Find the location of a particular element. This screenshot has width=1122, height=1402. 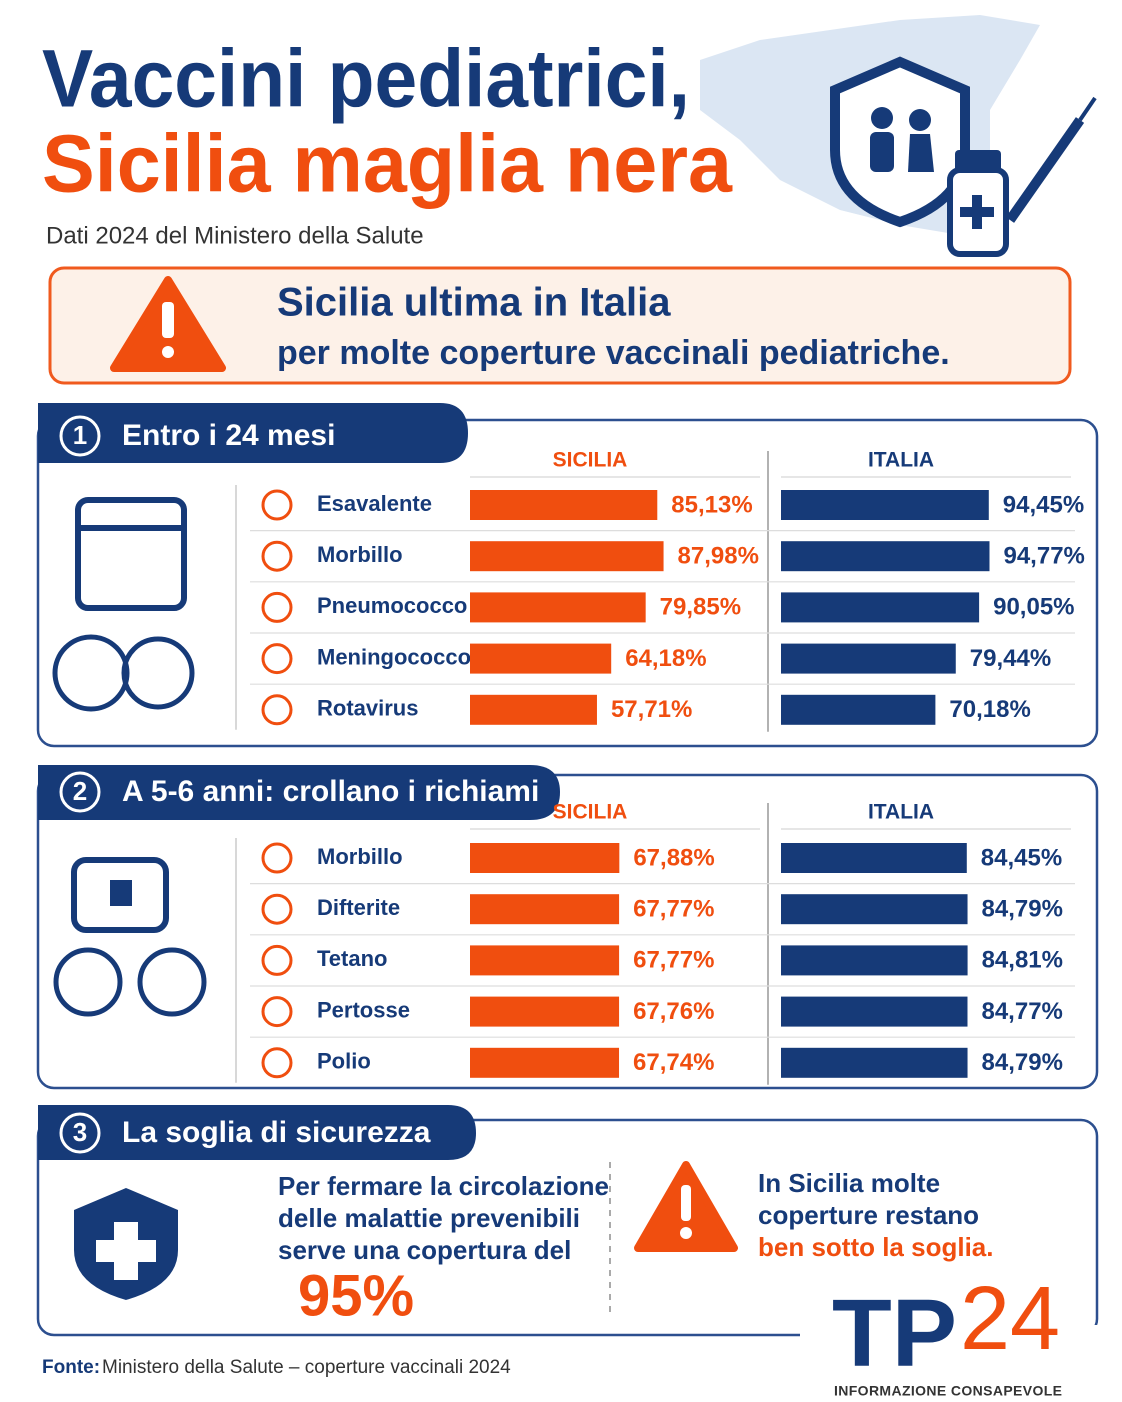

backpack-pocket is located at coordinates (121, 893).